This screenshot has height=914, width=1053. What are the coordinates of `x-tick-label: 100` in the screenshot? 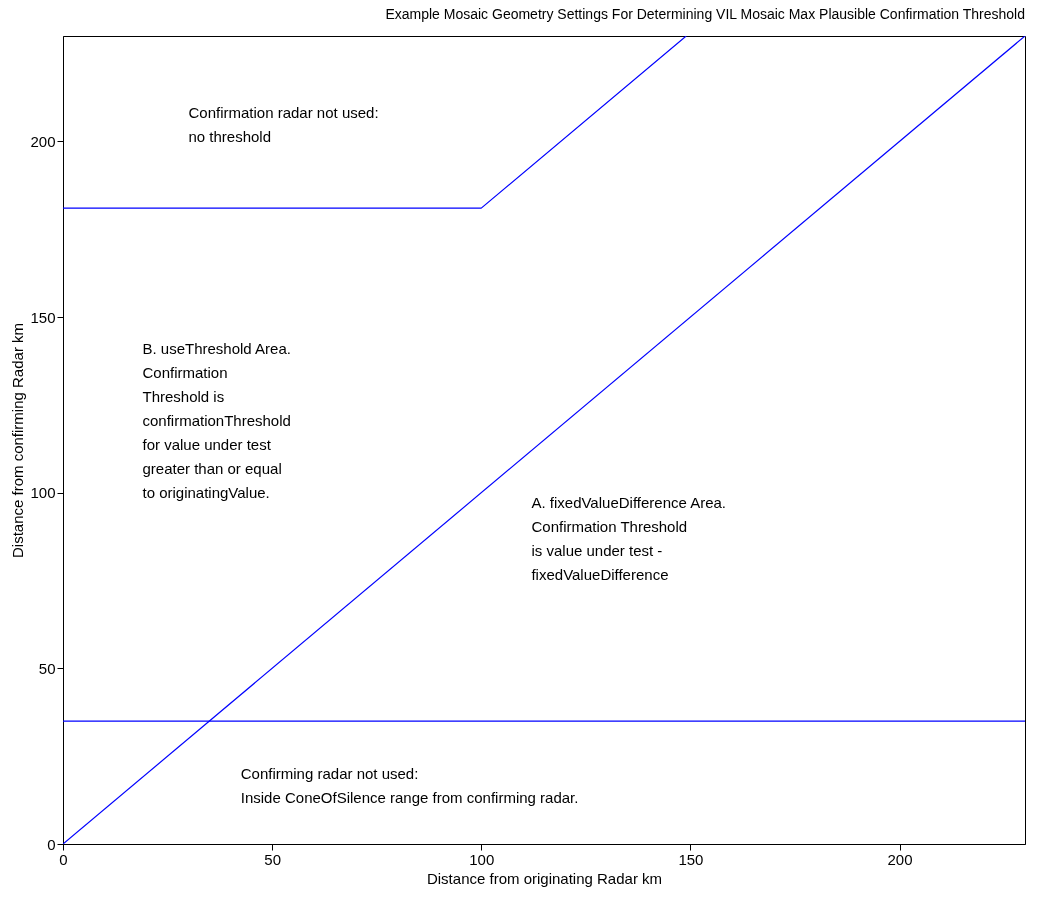 It's located at (482, 859).